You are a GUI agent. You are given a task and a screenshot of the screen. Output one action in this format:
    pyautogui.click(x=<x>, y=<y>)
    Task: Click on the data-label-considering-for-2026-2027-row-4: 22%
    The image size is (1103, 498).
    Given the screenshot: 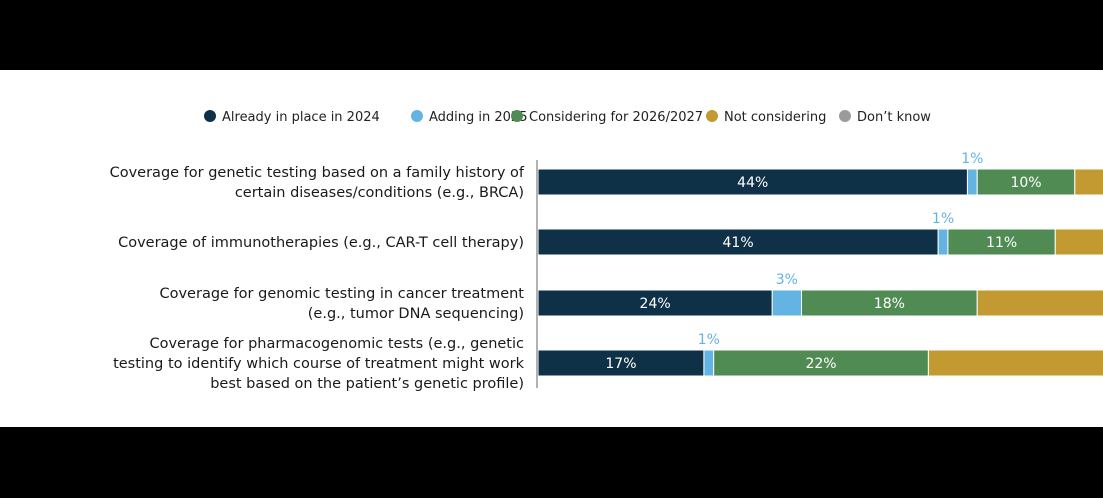 What is the action you would take?
    pyautogui.click(x=820, y=364)
    